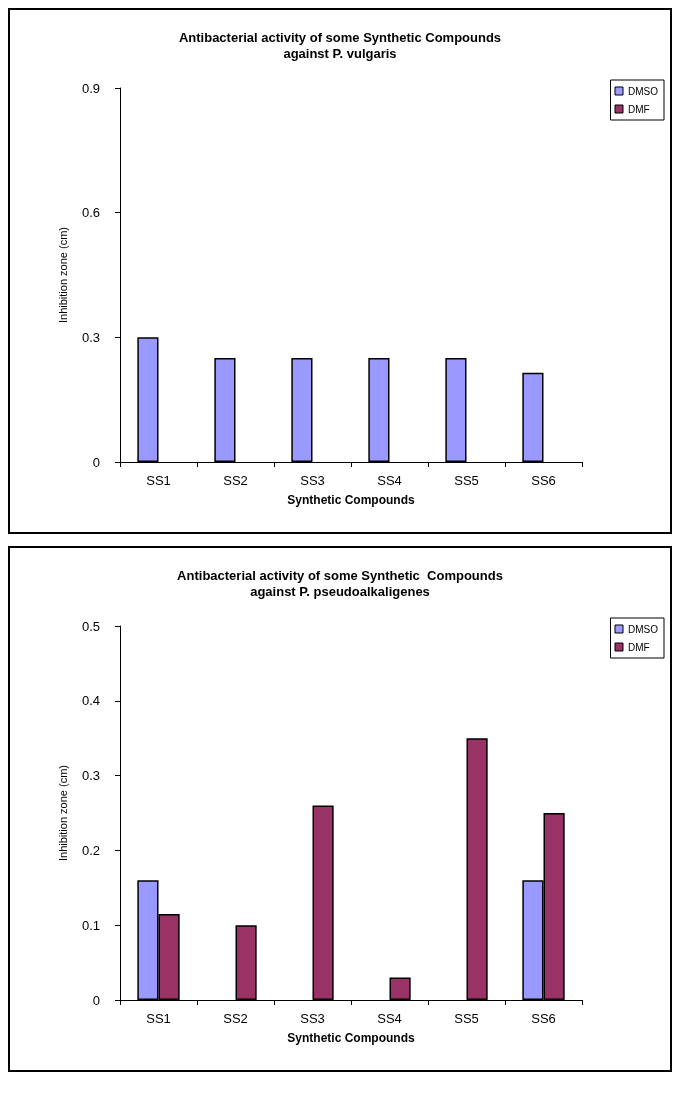 The height and width of the screenshot is (1095, 682). I want to click on y-tick-label: 0.6, so click(90, 213).